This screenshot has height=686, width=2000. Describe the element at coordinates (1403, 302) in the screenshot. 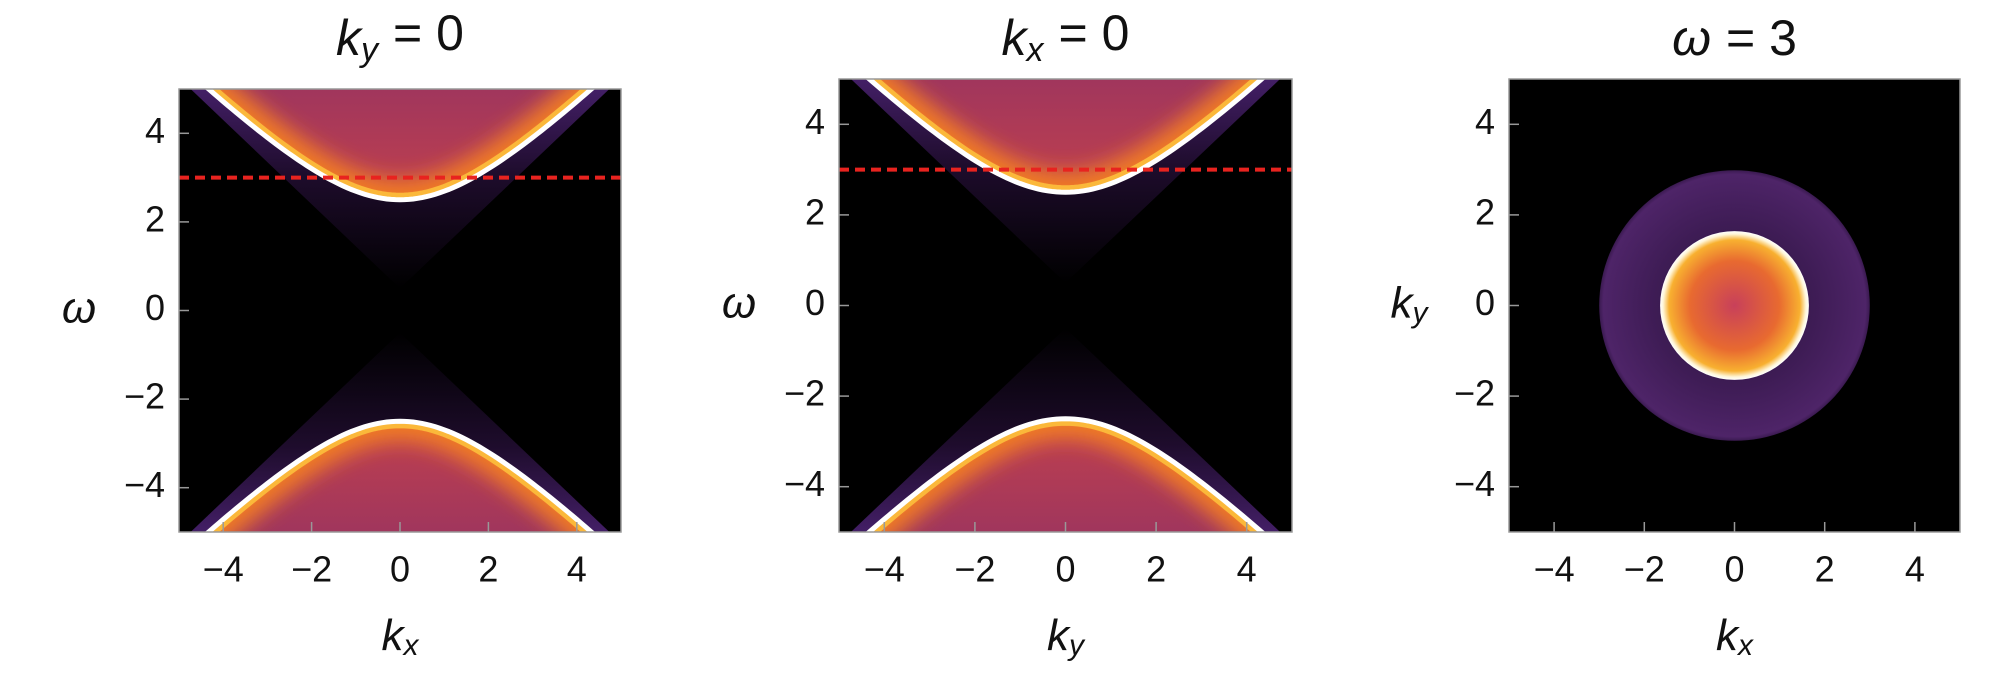

I see `y-axis-label-symbol: k` at that location.